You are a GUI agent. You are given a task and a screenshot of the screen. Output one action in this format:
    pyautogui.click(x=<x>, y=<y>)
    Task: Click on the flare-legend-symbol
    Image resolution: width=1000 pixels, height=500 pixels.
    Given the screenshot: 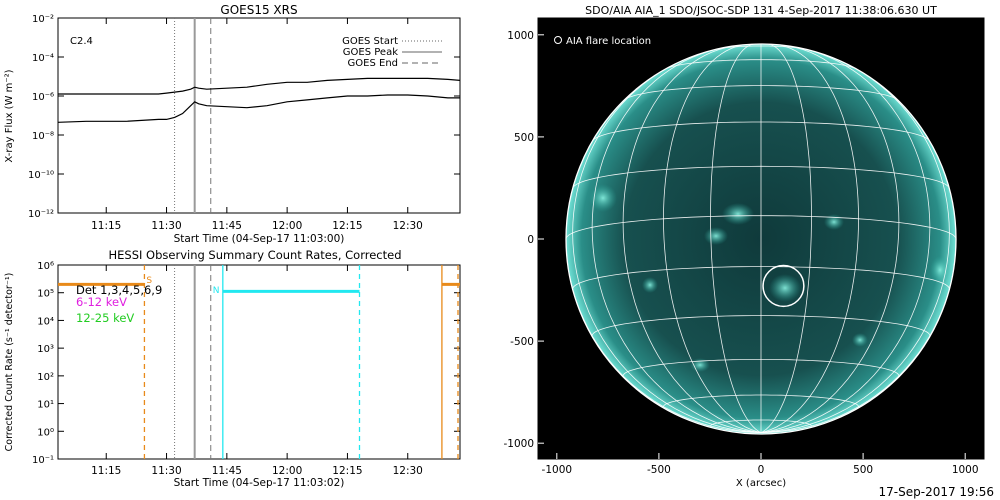 What is the action you would take?
    pyautogui.click(x=558, y=40)
    